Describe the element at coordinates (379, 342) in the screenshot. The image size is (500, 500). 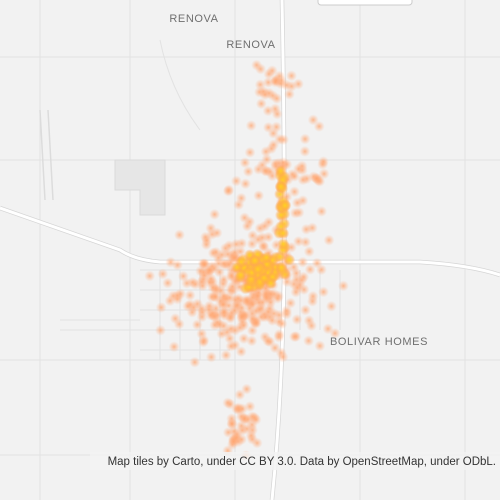
I see `place-label: BOLIVAR HOMES` at that location.